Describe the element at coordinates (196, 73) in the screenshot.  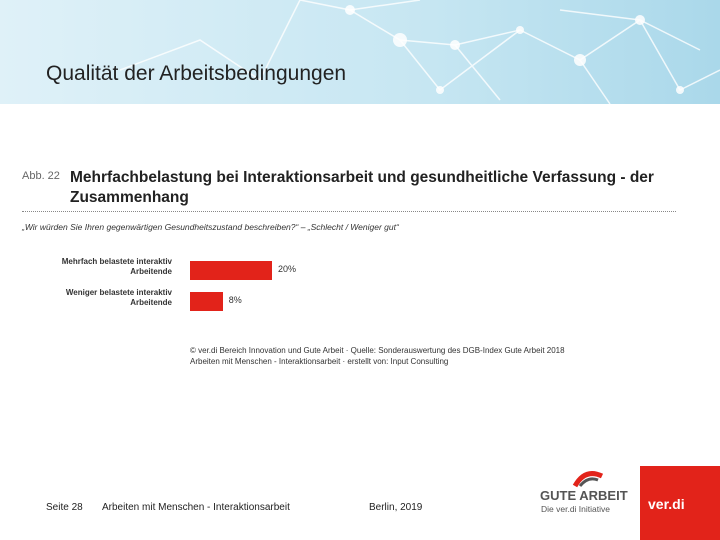
I see `slide-title: Qualität der Arbeitsbedingungen` at that location.